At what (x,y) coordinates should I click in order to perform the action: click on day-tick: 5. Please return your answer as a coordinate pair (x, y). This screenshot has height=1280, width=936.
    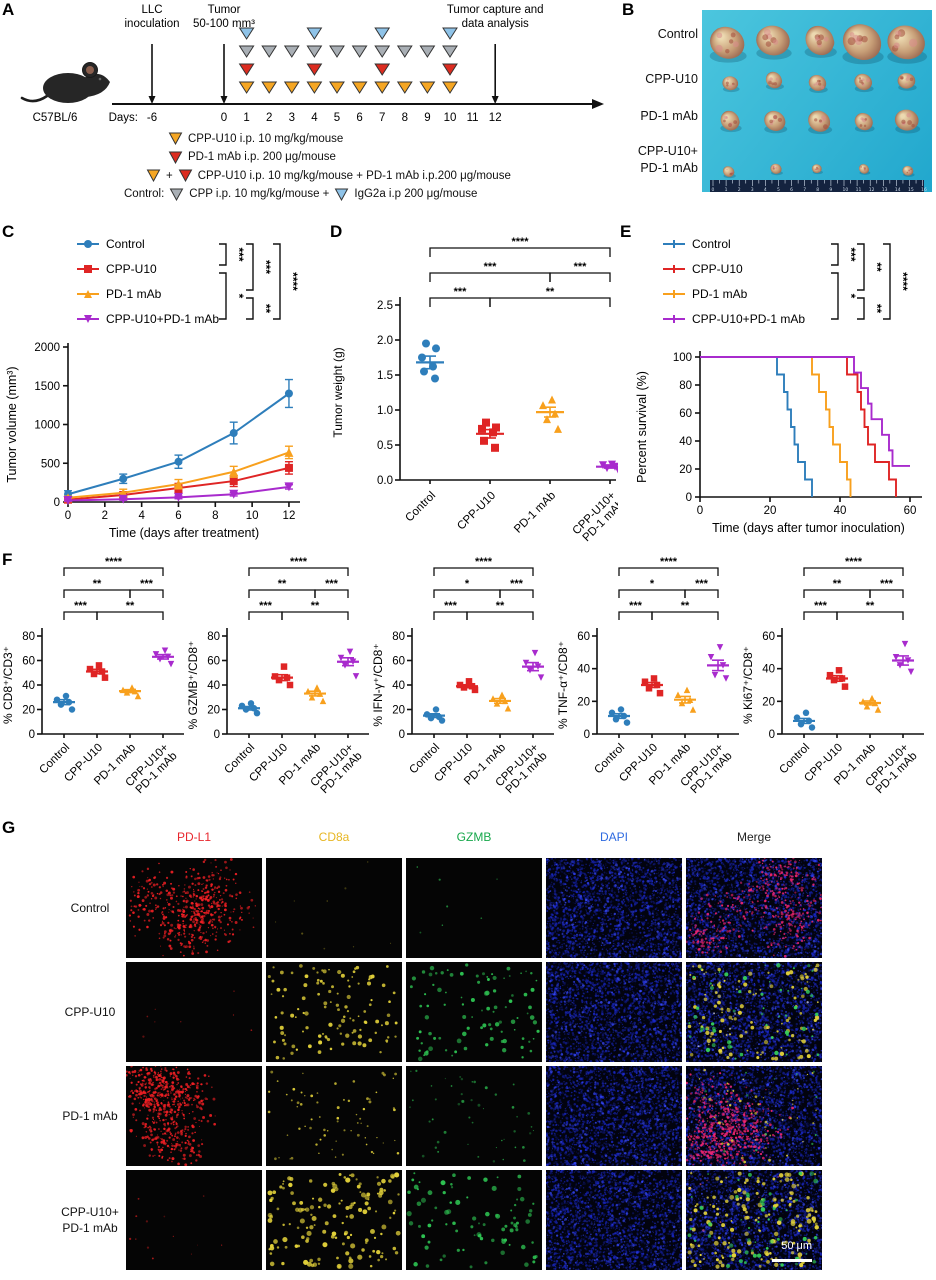
    Looking at the image, I should click on (337, 118).